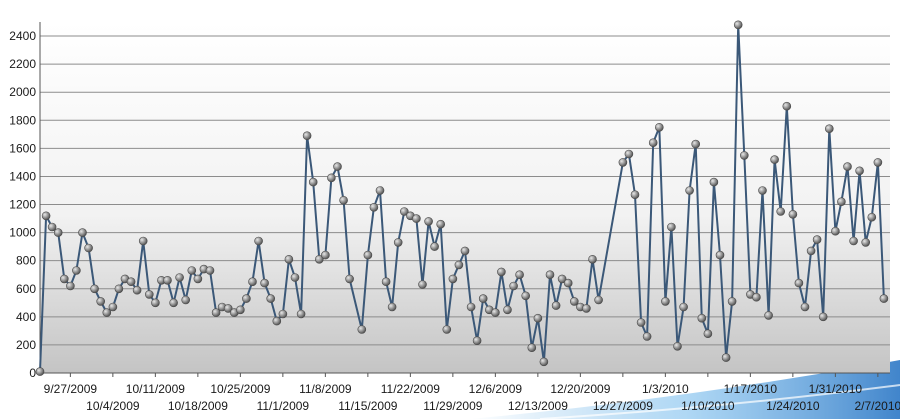 The height and width of the screenshot is (419, 900). Describe the element at coordinates (538, 406) in the screenshot. I see `x-tick-label: 12/13/2009` at that location.